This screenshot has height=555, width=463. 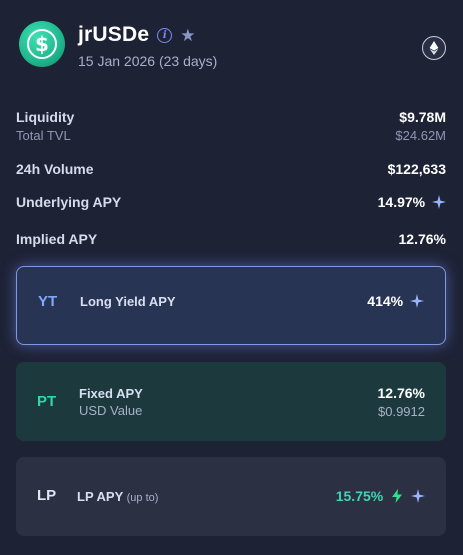 What do you see at coordinates (148, 61) in the screenshot?
I see `maturity-date: 15 Jan 2026 (23 days)` at bounding box center [148, 61].